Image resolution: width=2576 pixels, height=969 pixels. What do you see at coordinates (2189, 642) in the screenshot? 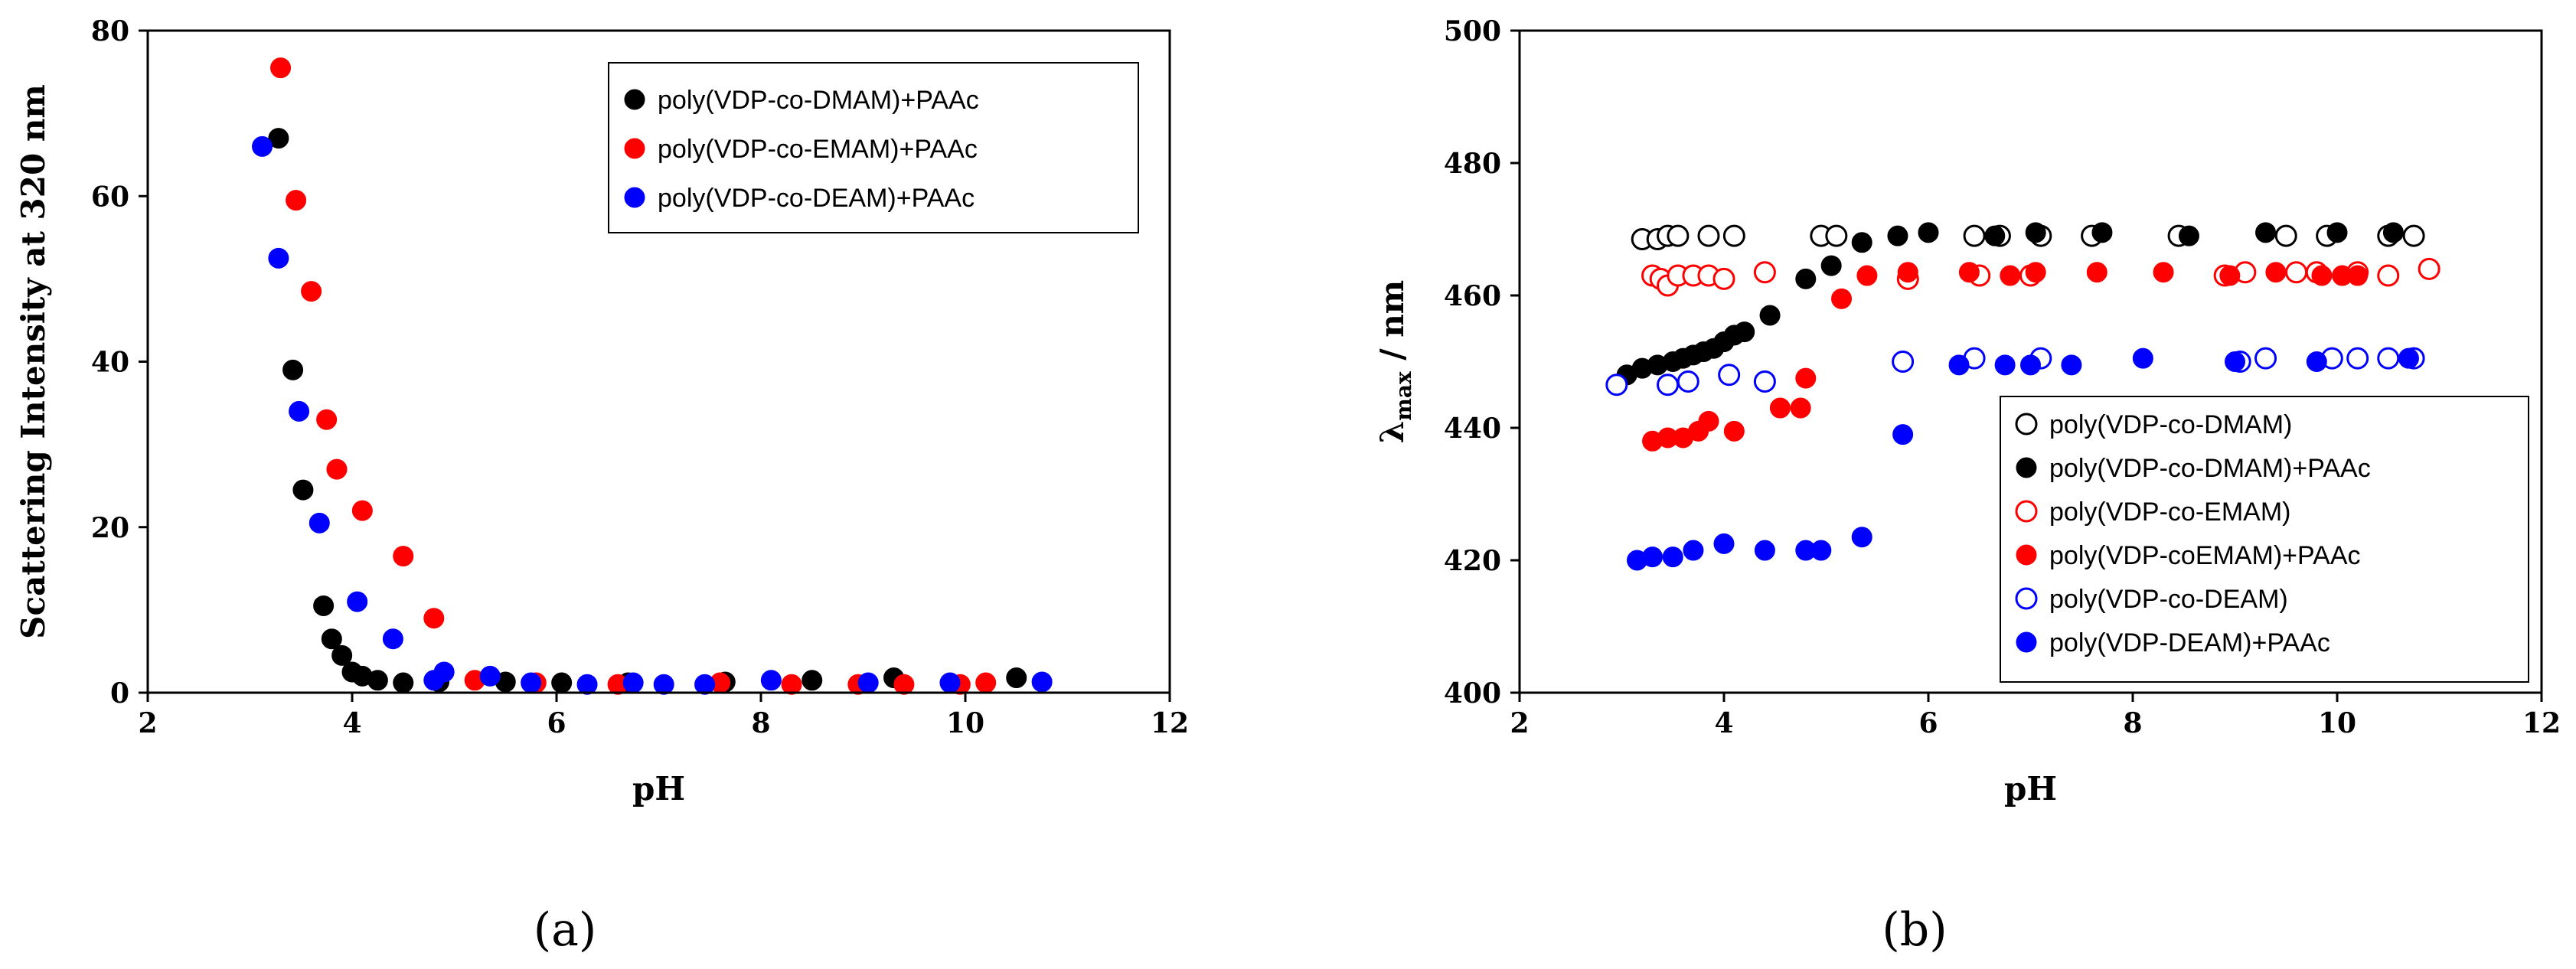
I see `legend-label: poly(VDP-DEAM)+PAAc` at bounding box center [2189, 642].